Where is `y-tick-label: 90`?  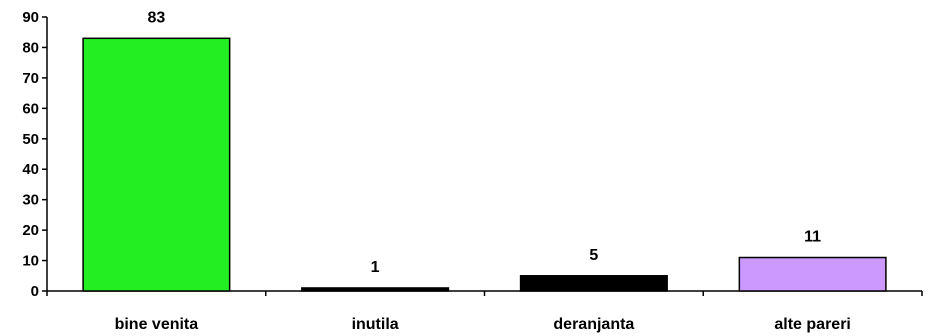 y-tick-label: 90 is located at coordinates (30, 17).